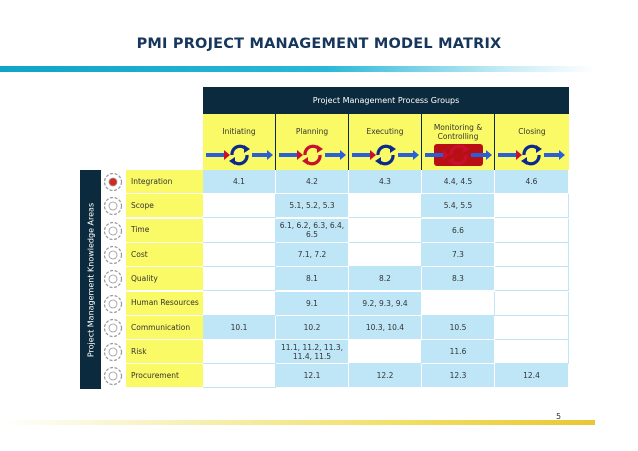 Image resolution: width=638 pixels, height=451 pixels. I want to click on matrix-cell: 4.4, 4.5, so click(458, 182).